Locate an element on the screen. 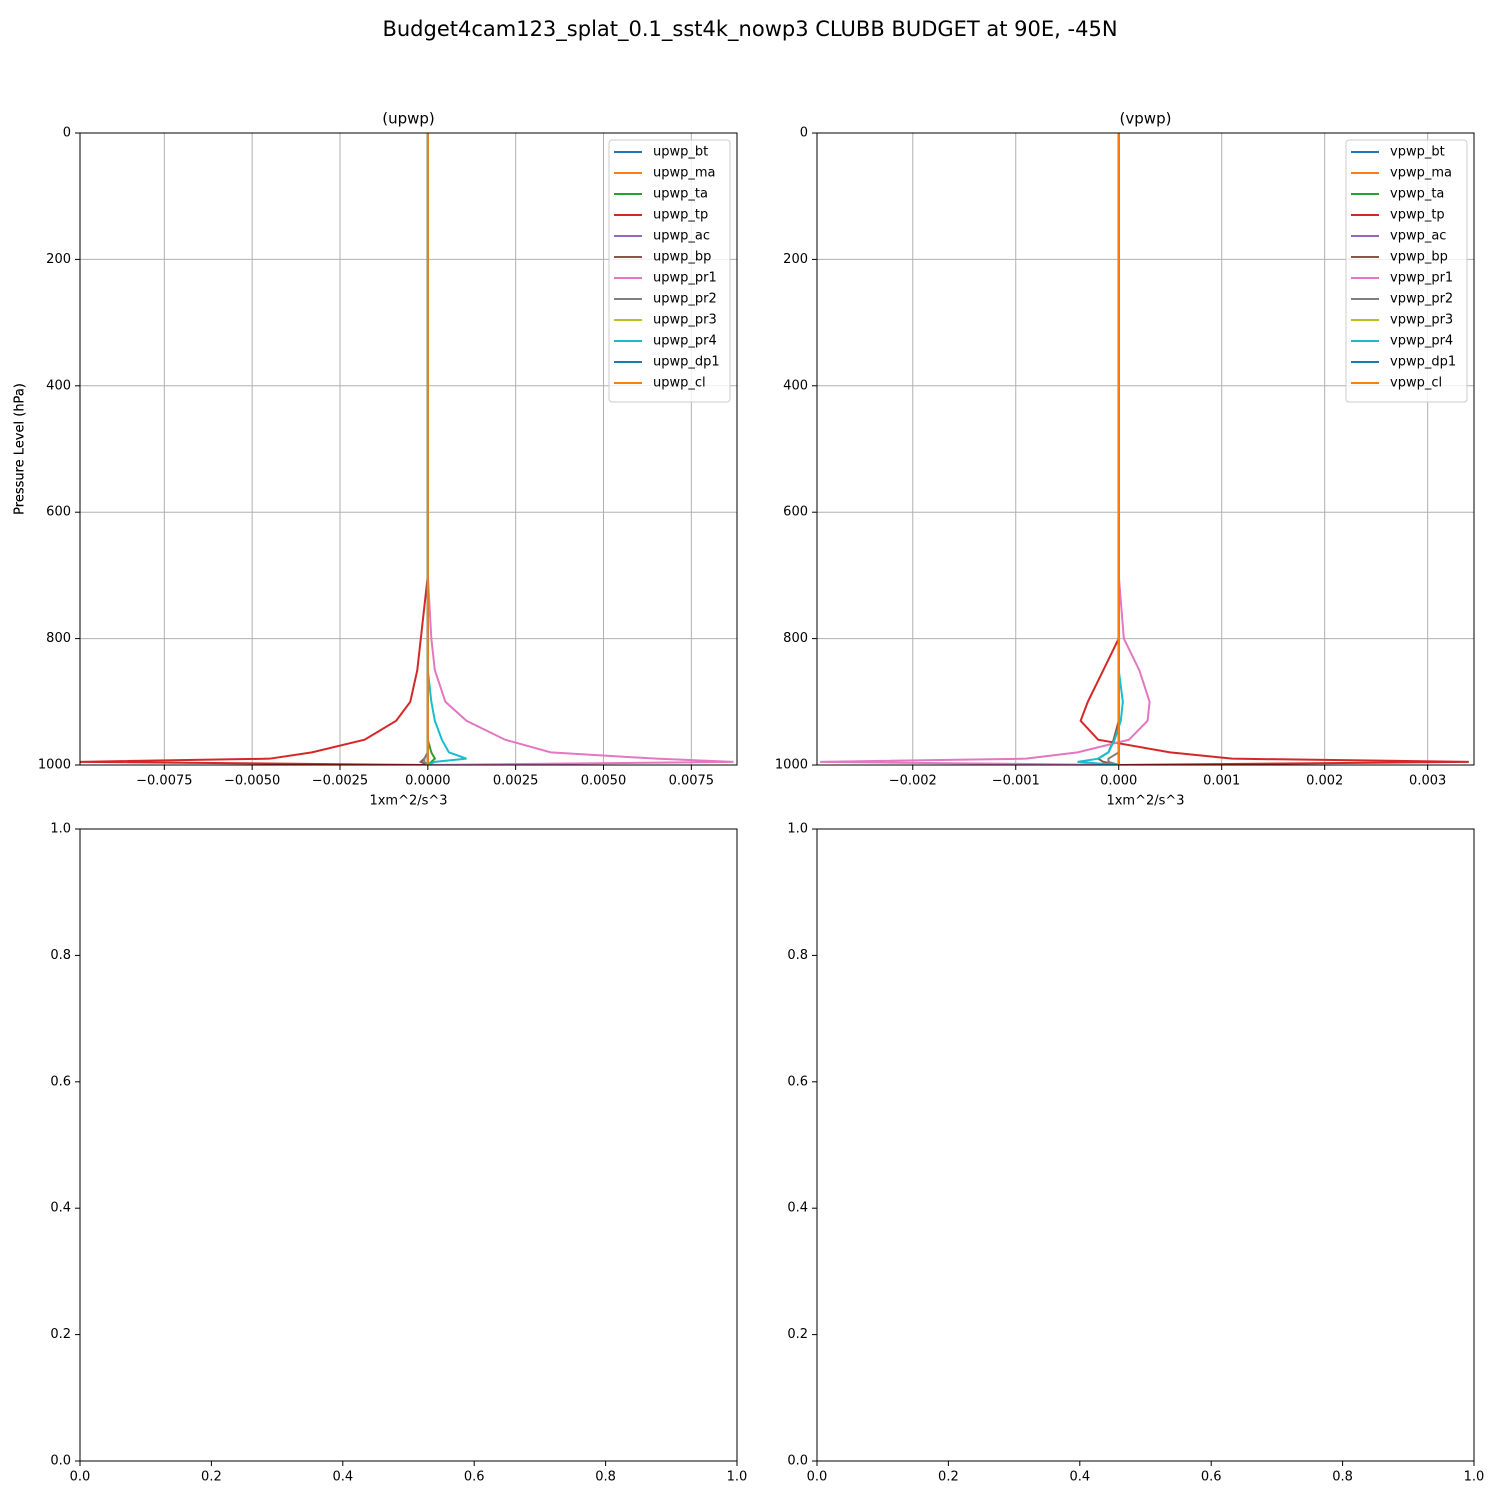 The image size is (1500, 1500). legend-label: upwp_pr3 is located at coordinates (685, 320).